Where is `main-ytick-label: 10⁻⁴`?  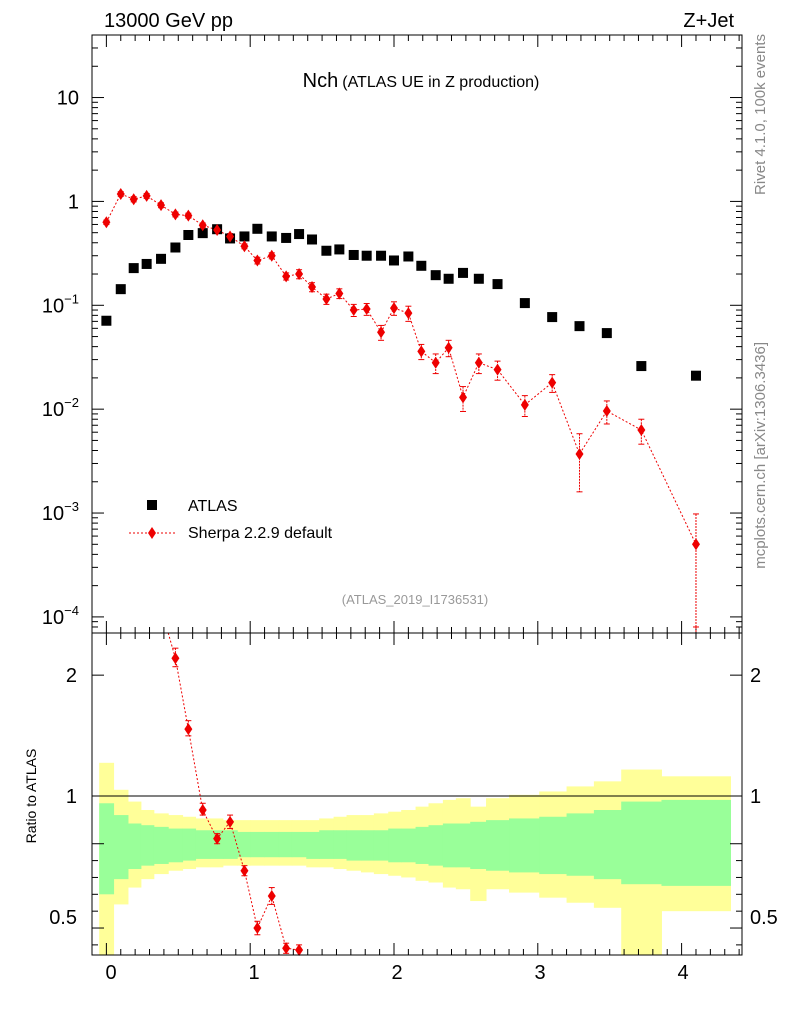
main-ytick-label: 10⁻⁴ is located at coordinates (60, 616).